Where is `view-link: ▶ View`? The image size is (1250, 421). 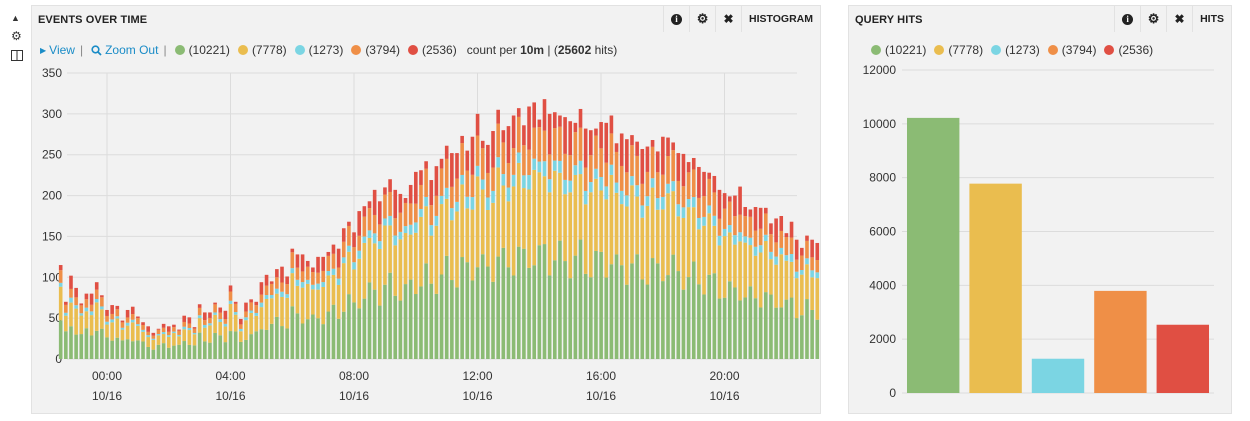
view-link: ▶ View is located at coordinates (57, 50).